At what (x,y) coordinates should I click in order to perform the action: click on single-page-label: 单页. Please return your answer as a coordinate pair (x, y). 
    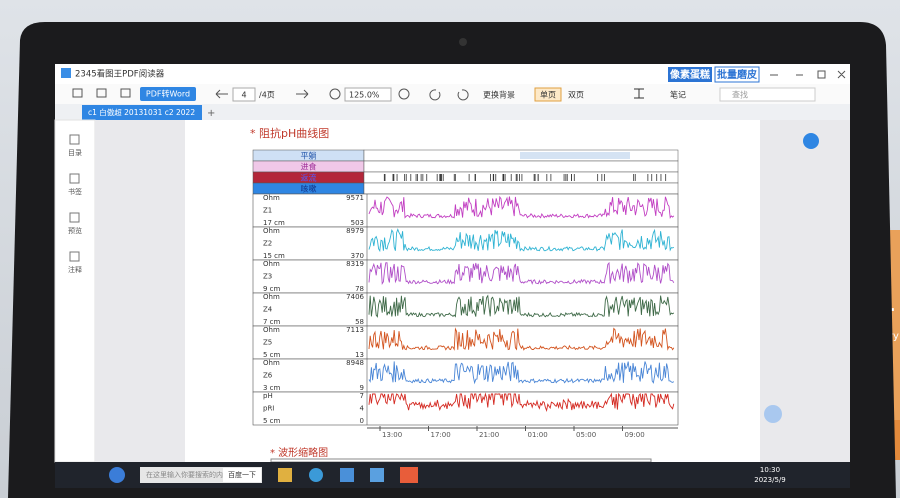
    Looking at the image, I should click on (548, 95).